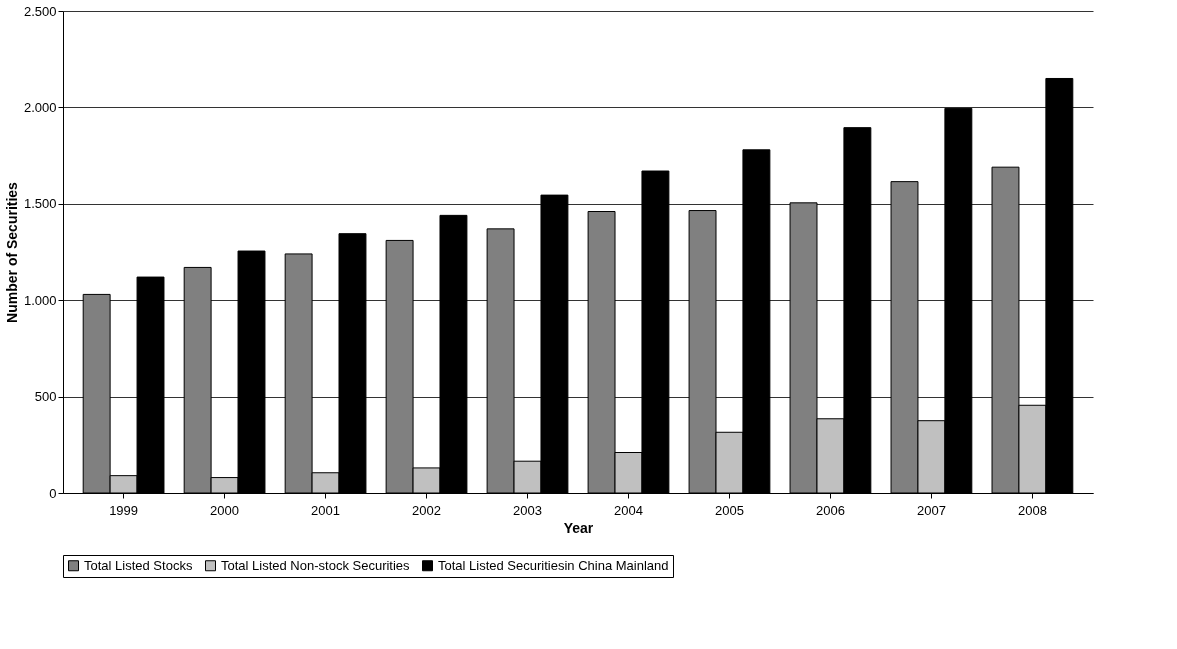  I want to click on y-tick-label: 1.000, so click(40, 300).